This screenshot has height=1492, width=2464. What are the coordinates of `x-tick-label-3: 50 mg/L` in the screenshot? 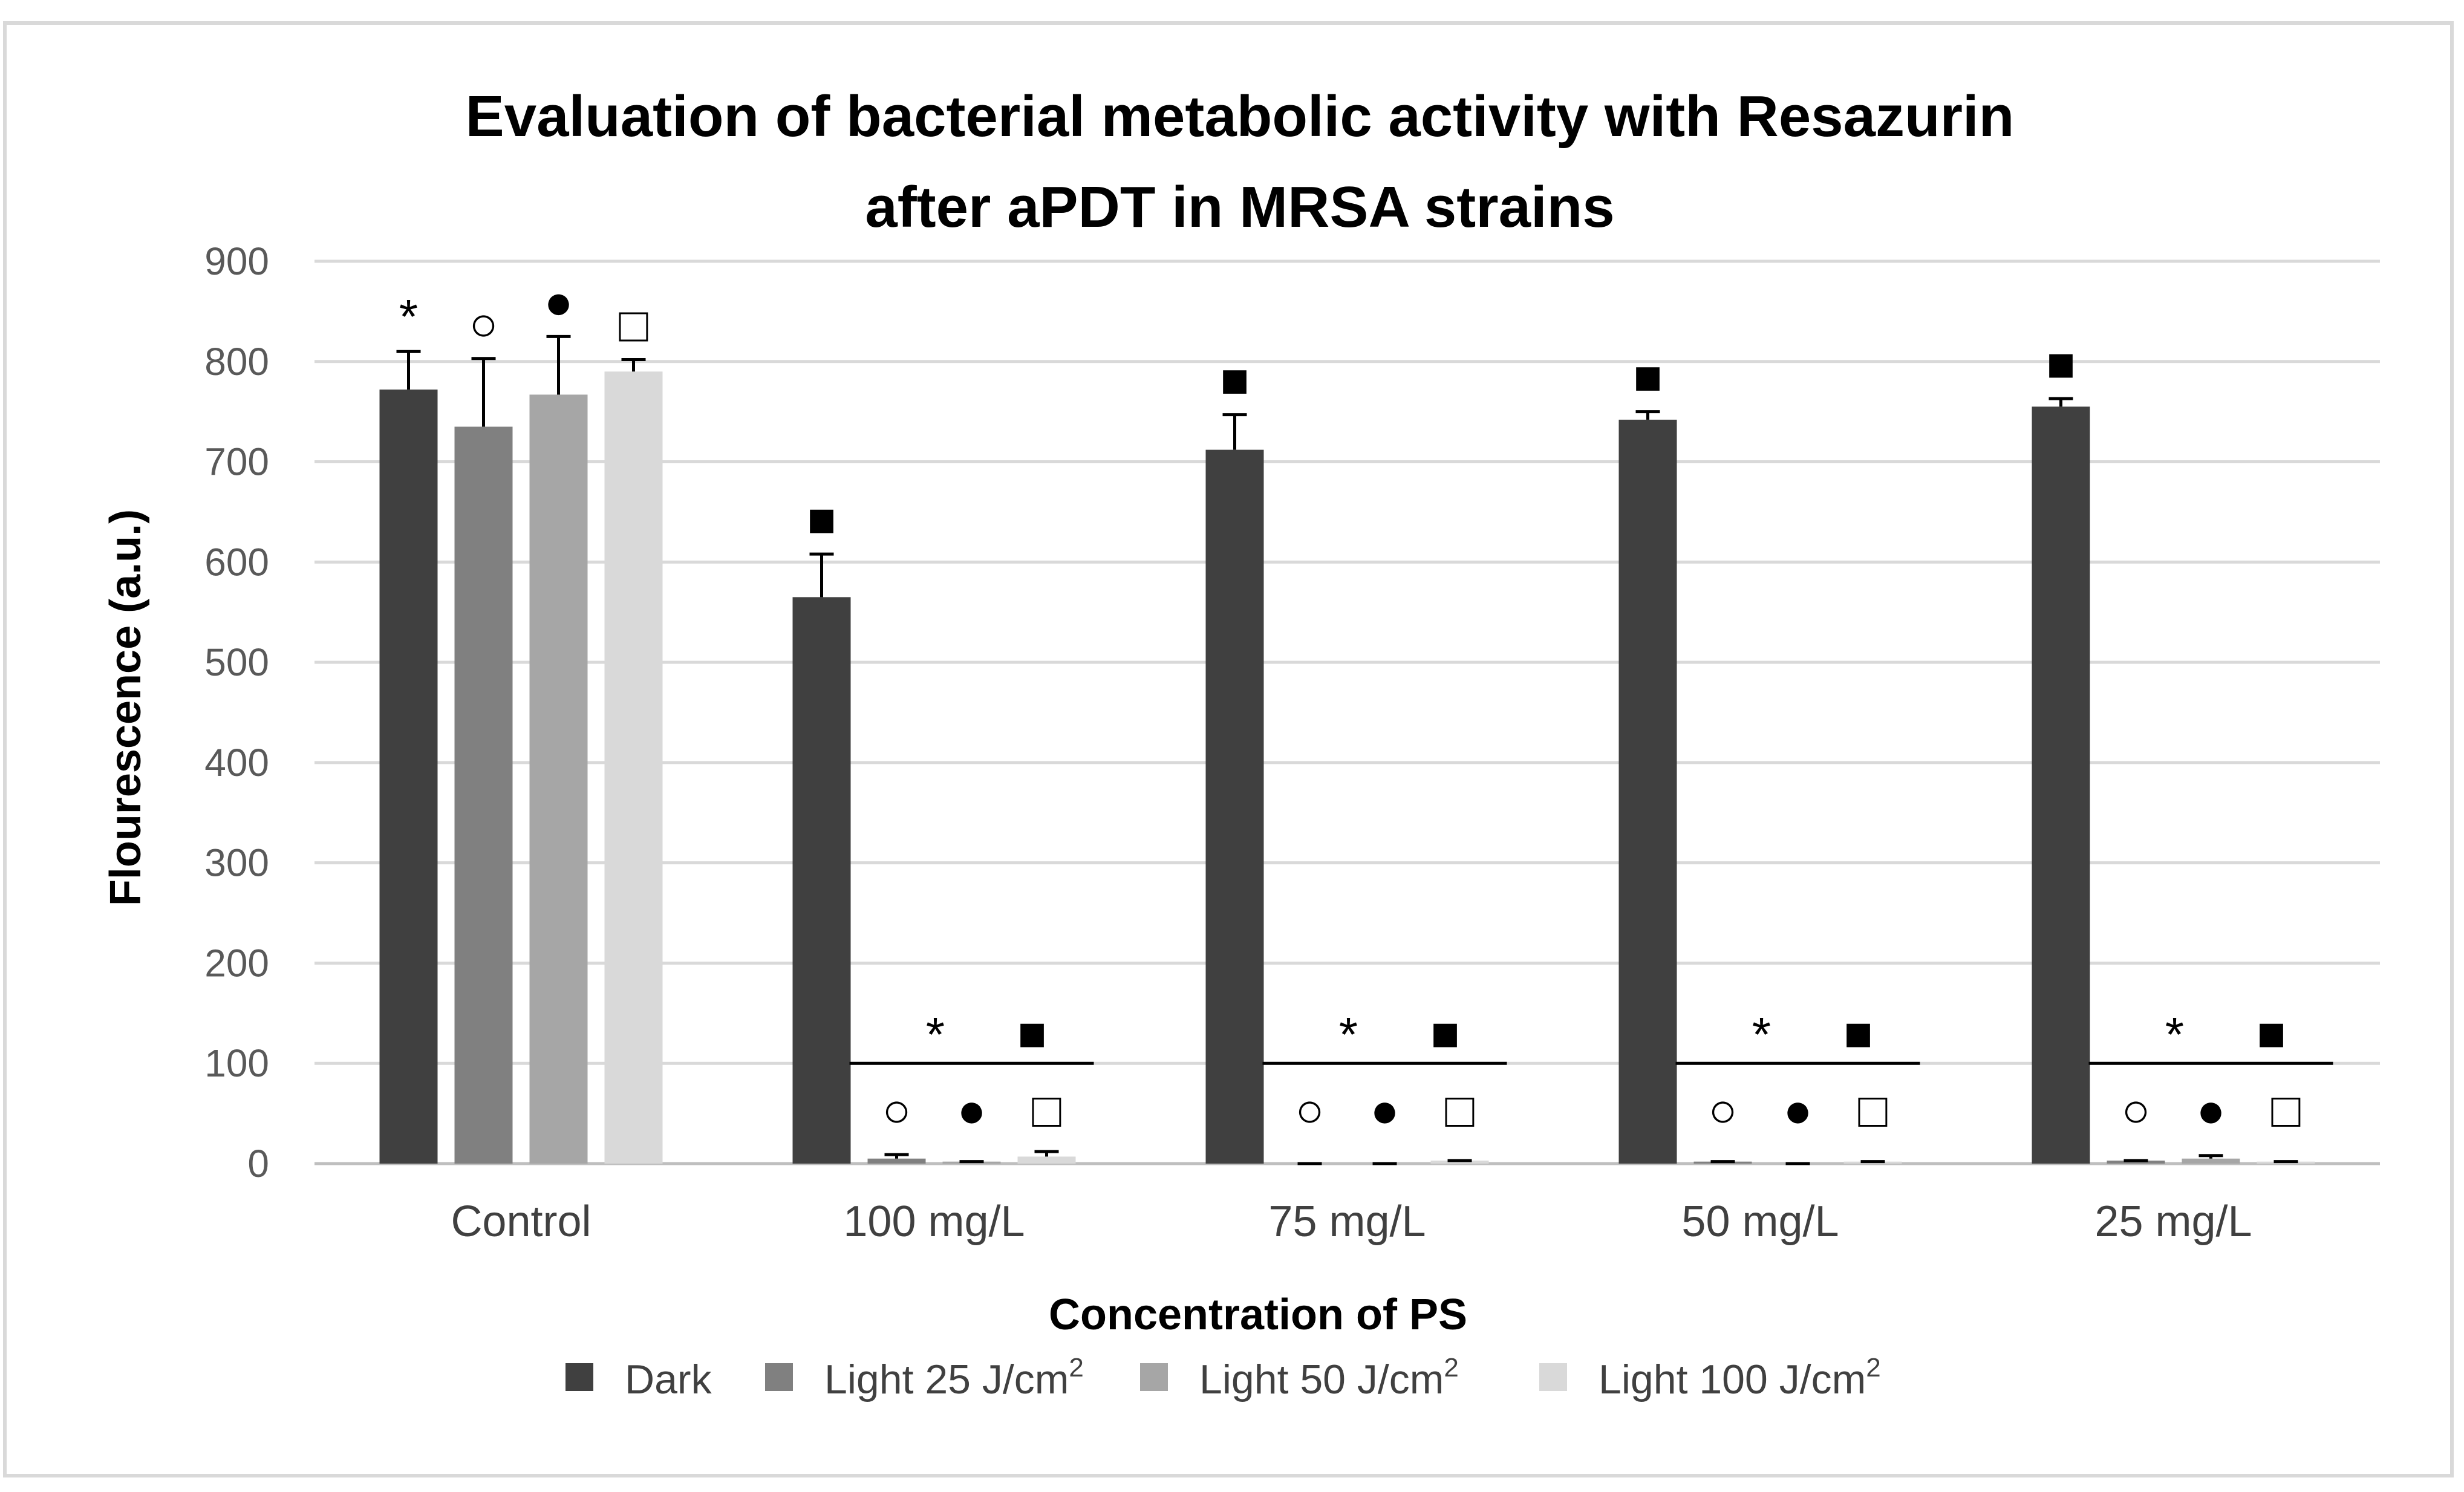 It's located at (1760, 1221).